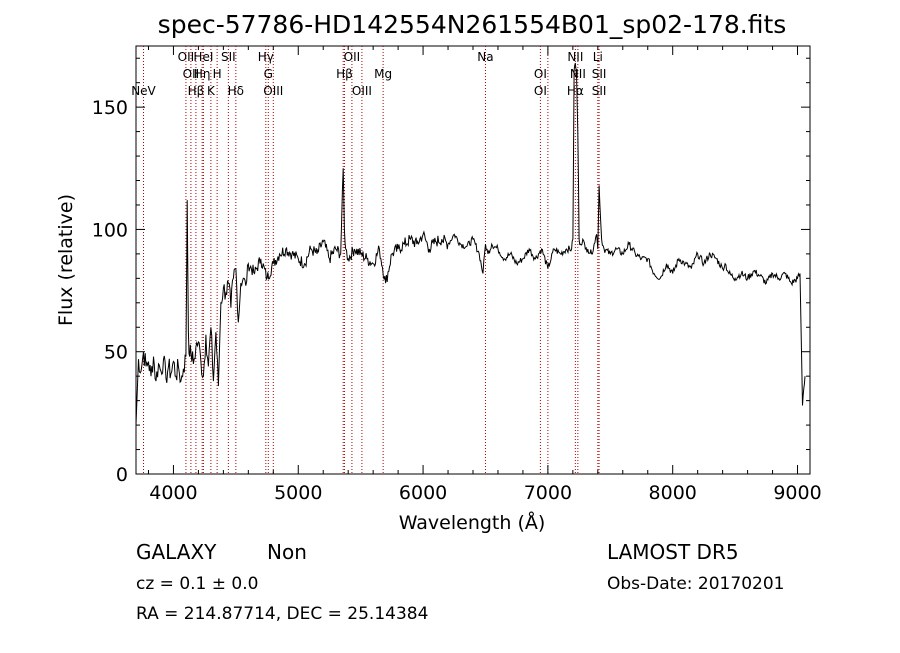  What do you see at coordinates (211, 91) in the screenshot?
I see `spectral-line-label: K` at bounding box center [211, 91].